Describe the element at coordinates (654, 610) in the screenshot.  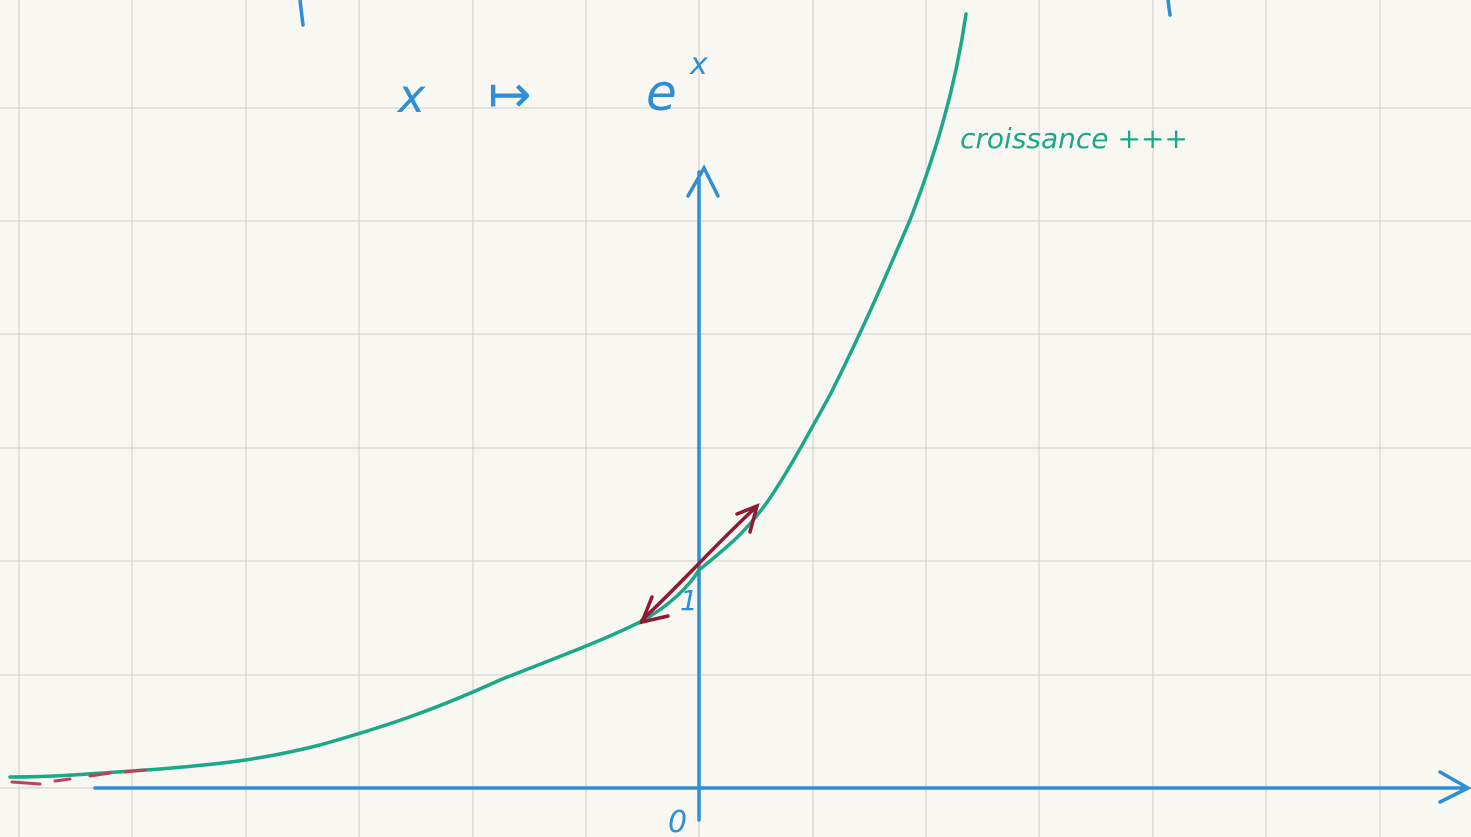
I see `tangent-arrow-left` at that location.